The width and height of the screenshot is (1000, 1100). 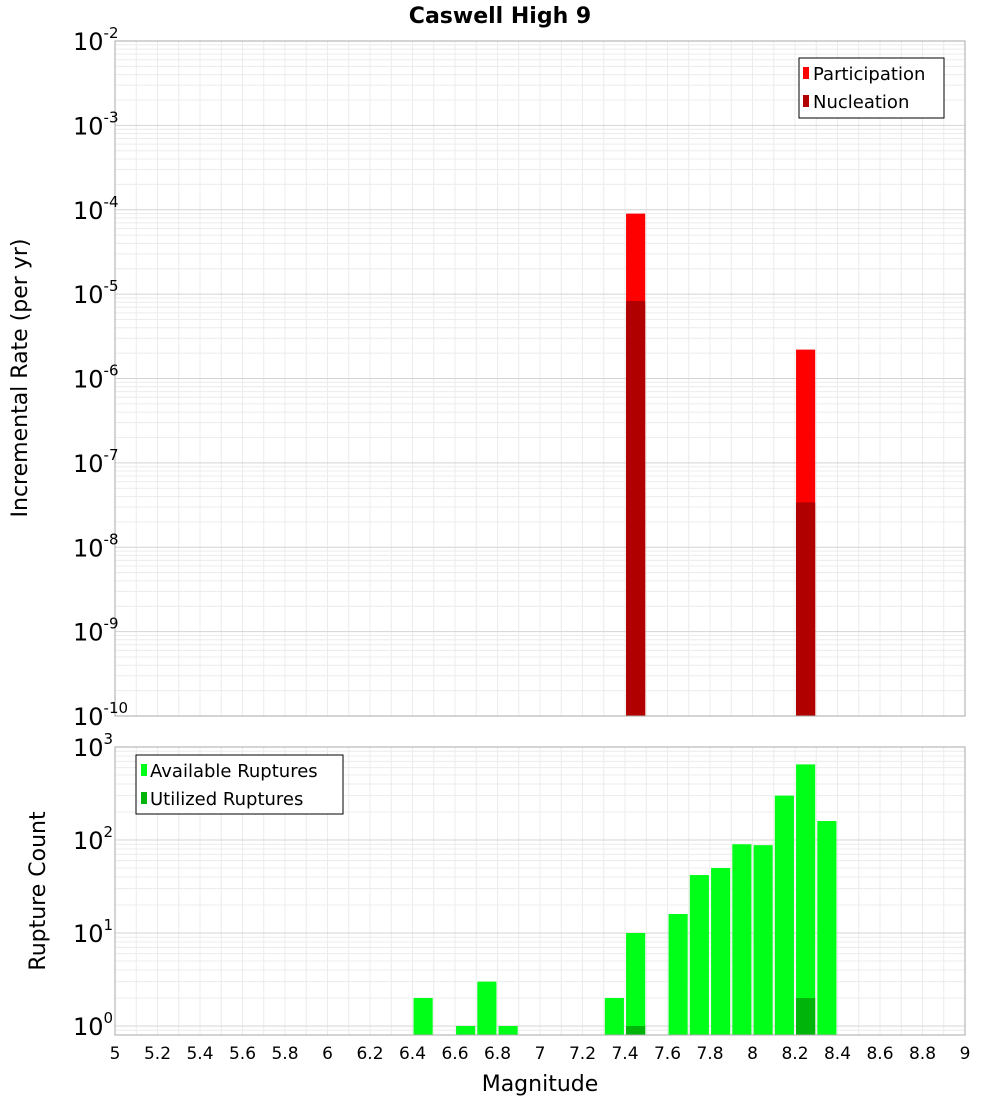 I want to click on x-tick-label: 8.6, so click(x=879, y=1054).